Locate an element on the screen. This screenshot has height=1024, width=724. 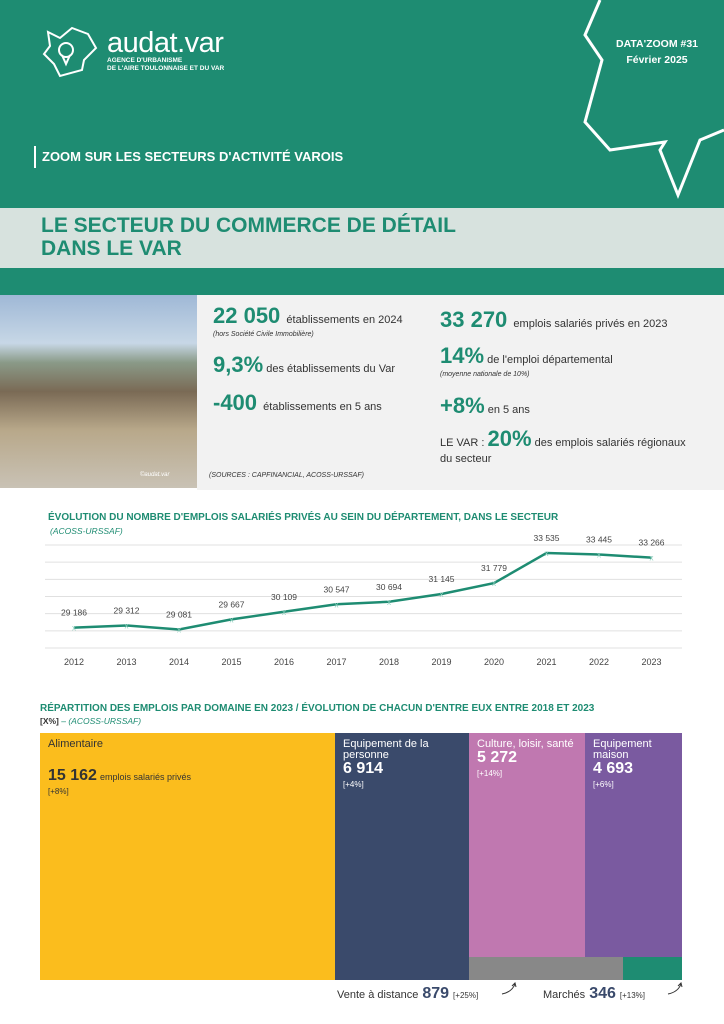
stat-text: des emplois salariés régionaux is located at coordinates (610, 443).